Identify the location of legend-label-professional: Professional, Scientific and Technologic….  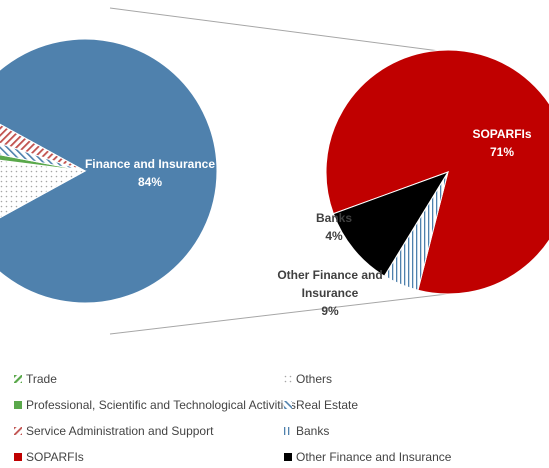
(161, 405).